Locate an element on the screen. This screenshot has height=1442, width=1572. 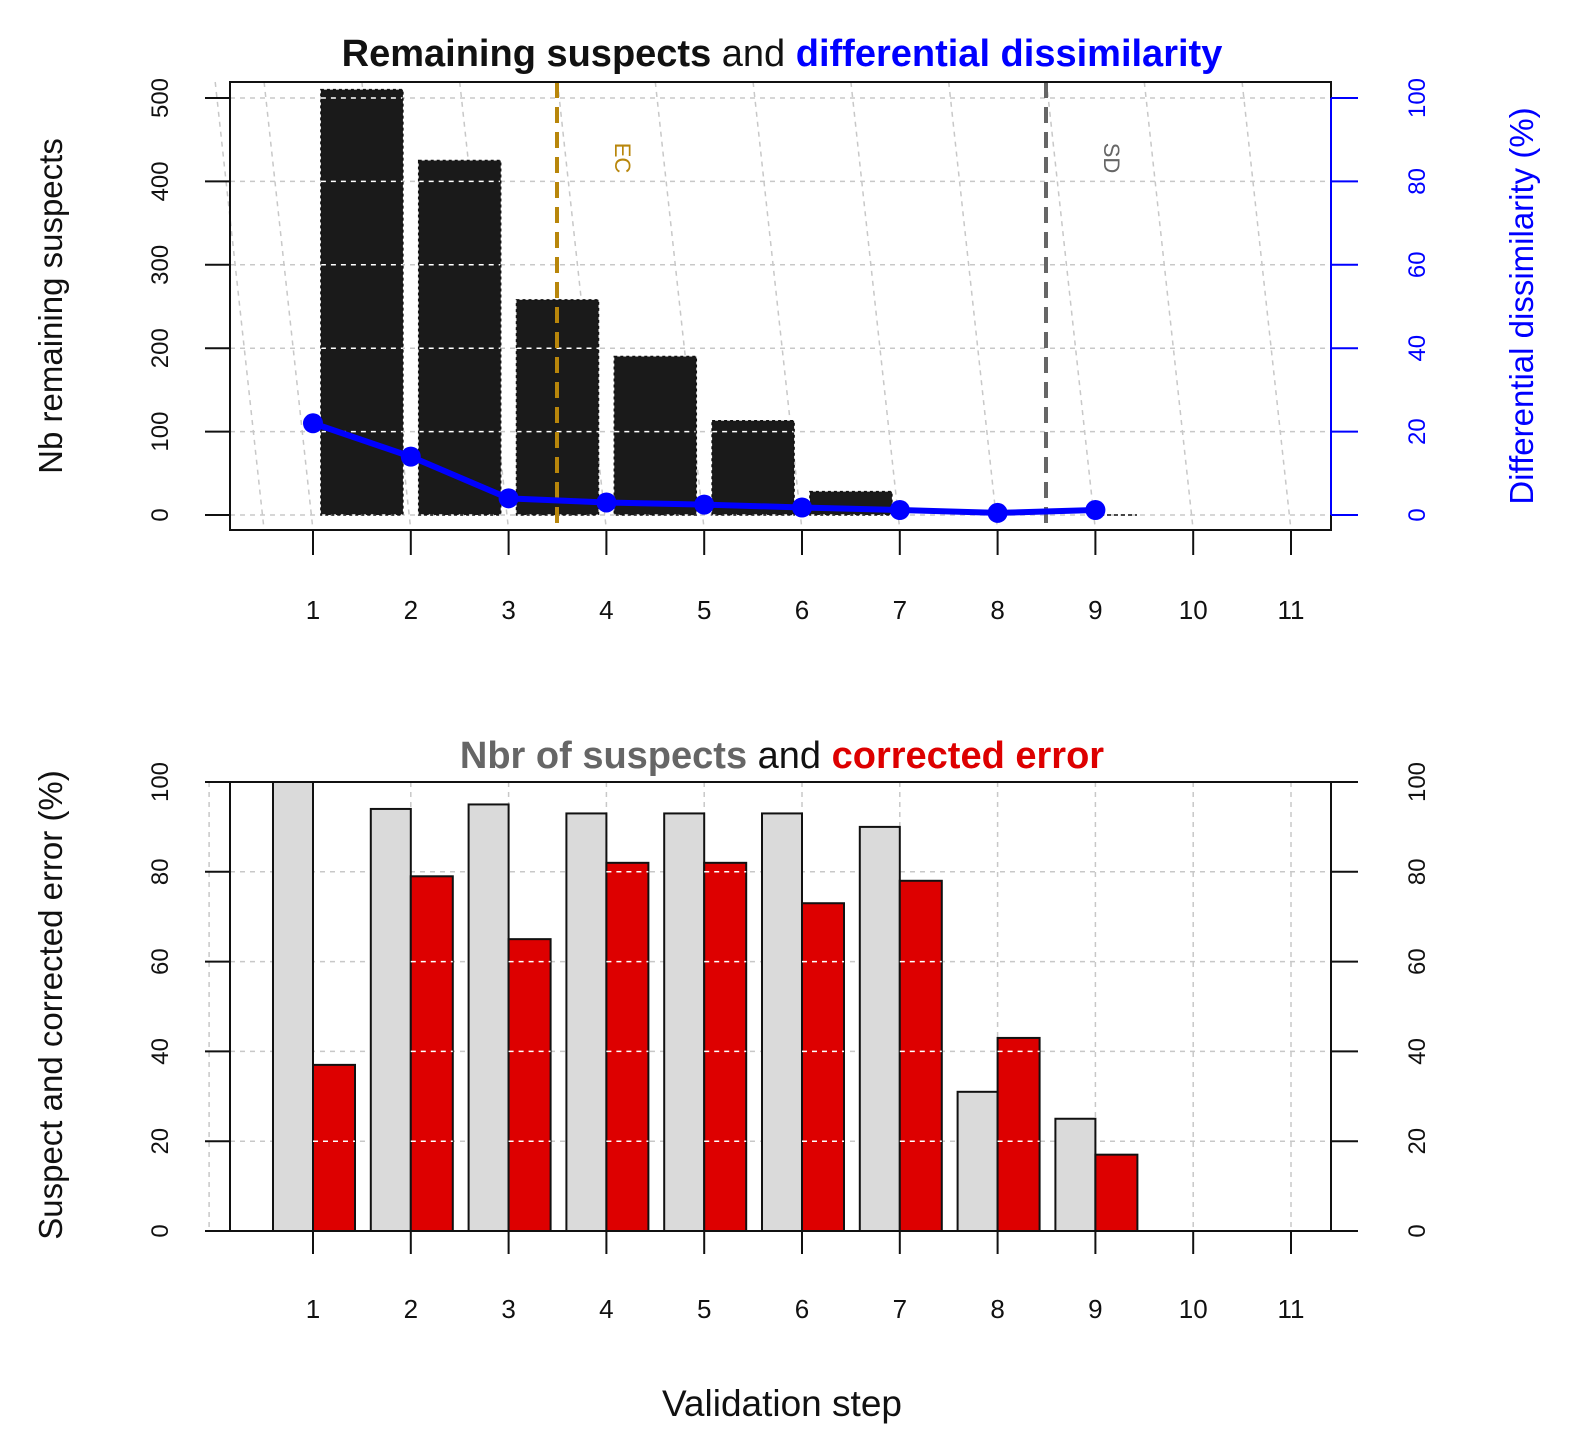
panel2-ylabel-left: Suspect and corrected error (%) is located at coordinates (50, 1005).